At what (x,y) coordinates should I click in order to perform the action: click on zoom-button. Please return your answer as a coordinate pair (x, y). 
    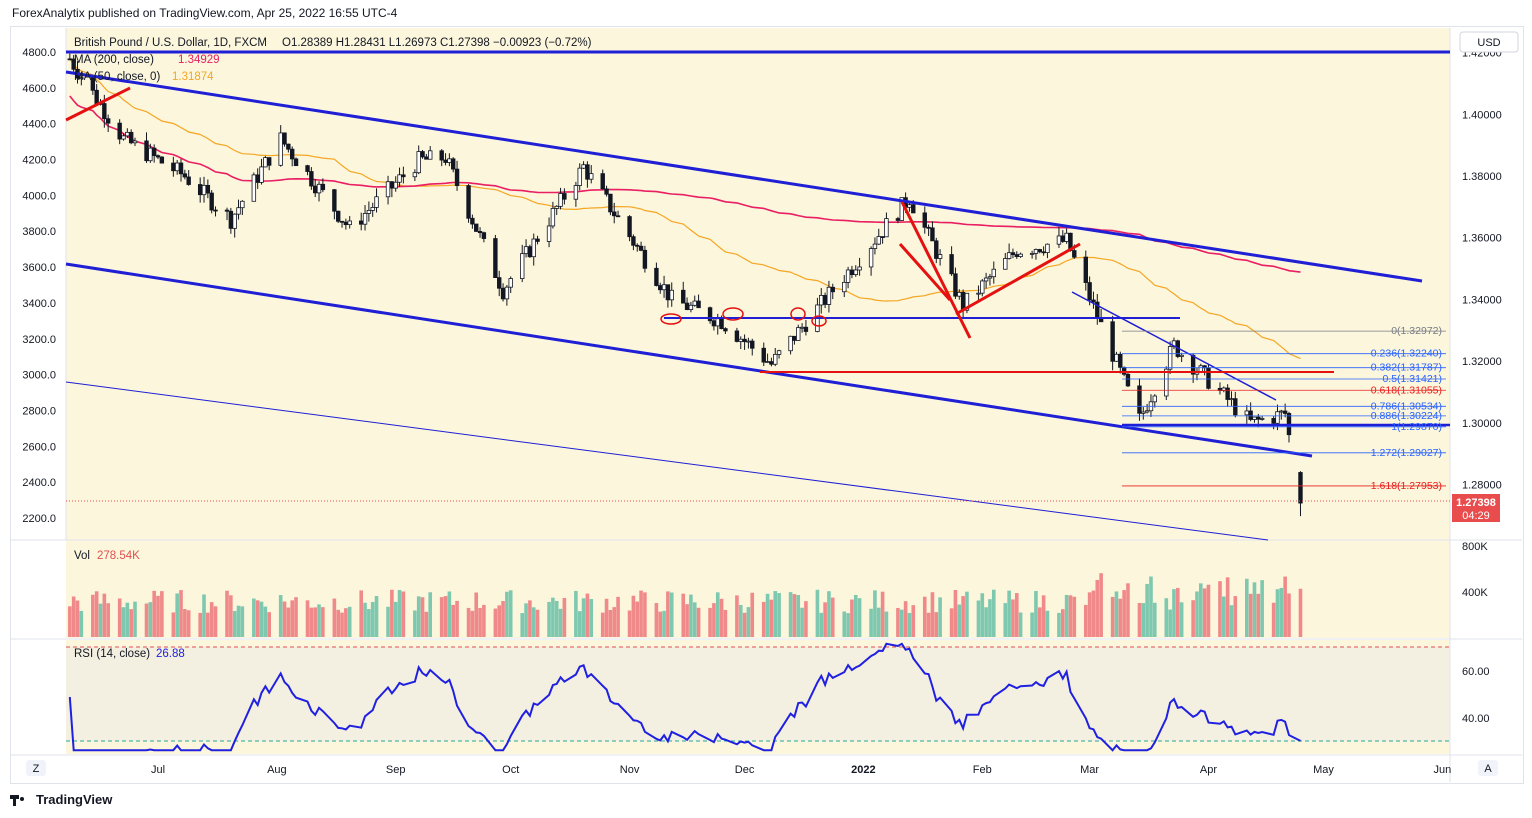
    Looking at the image, I should click on (36, 768).